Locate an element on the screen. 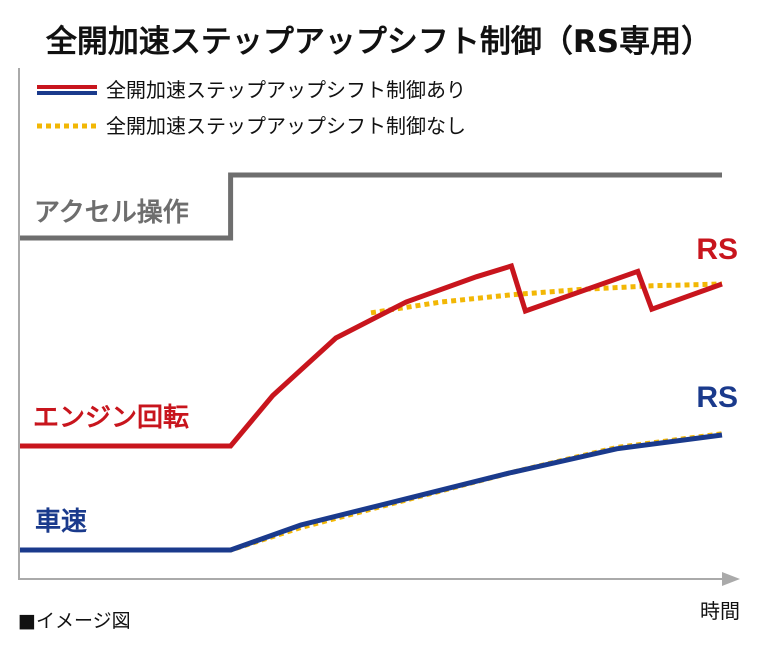 The width and height of the screenshot is (758, 661). x-axis-arrow is located at coordinates (731, 579).